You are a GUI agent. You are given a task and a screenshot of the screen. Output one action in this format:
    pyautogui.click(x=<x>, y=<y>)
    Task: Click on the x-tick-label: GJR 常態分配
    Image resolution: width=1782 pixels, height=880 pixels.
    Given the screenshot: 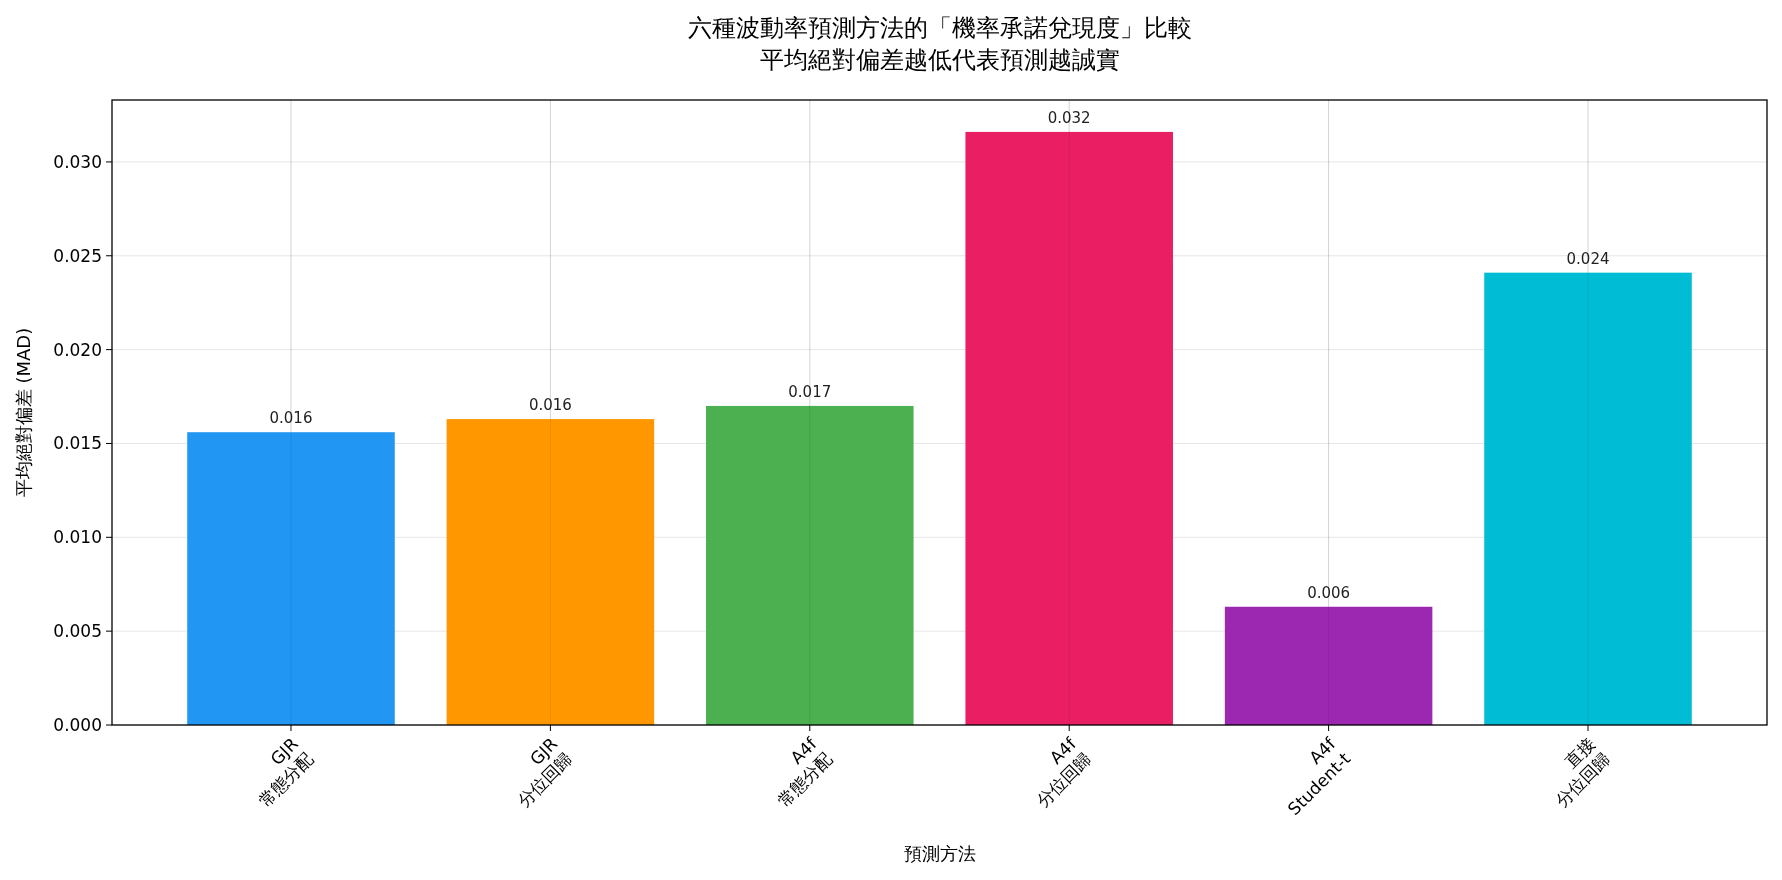 What is the action you would take?
    pyautogui.click(x=285, y=772)
    